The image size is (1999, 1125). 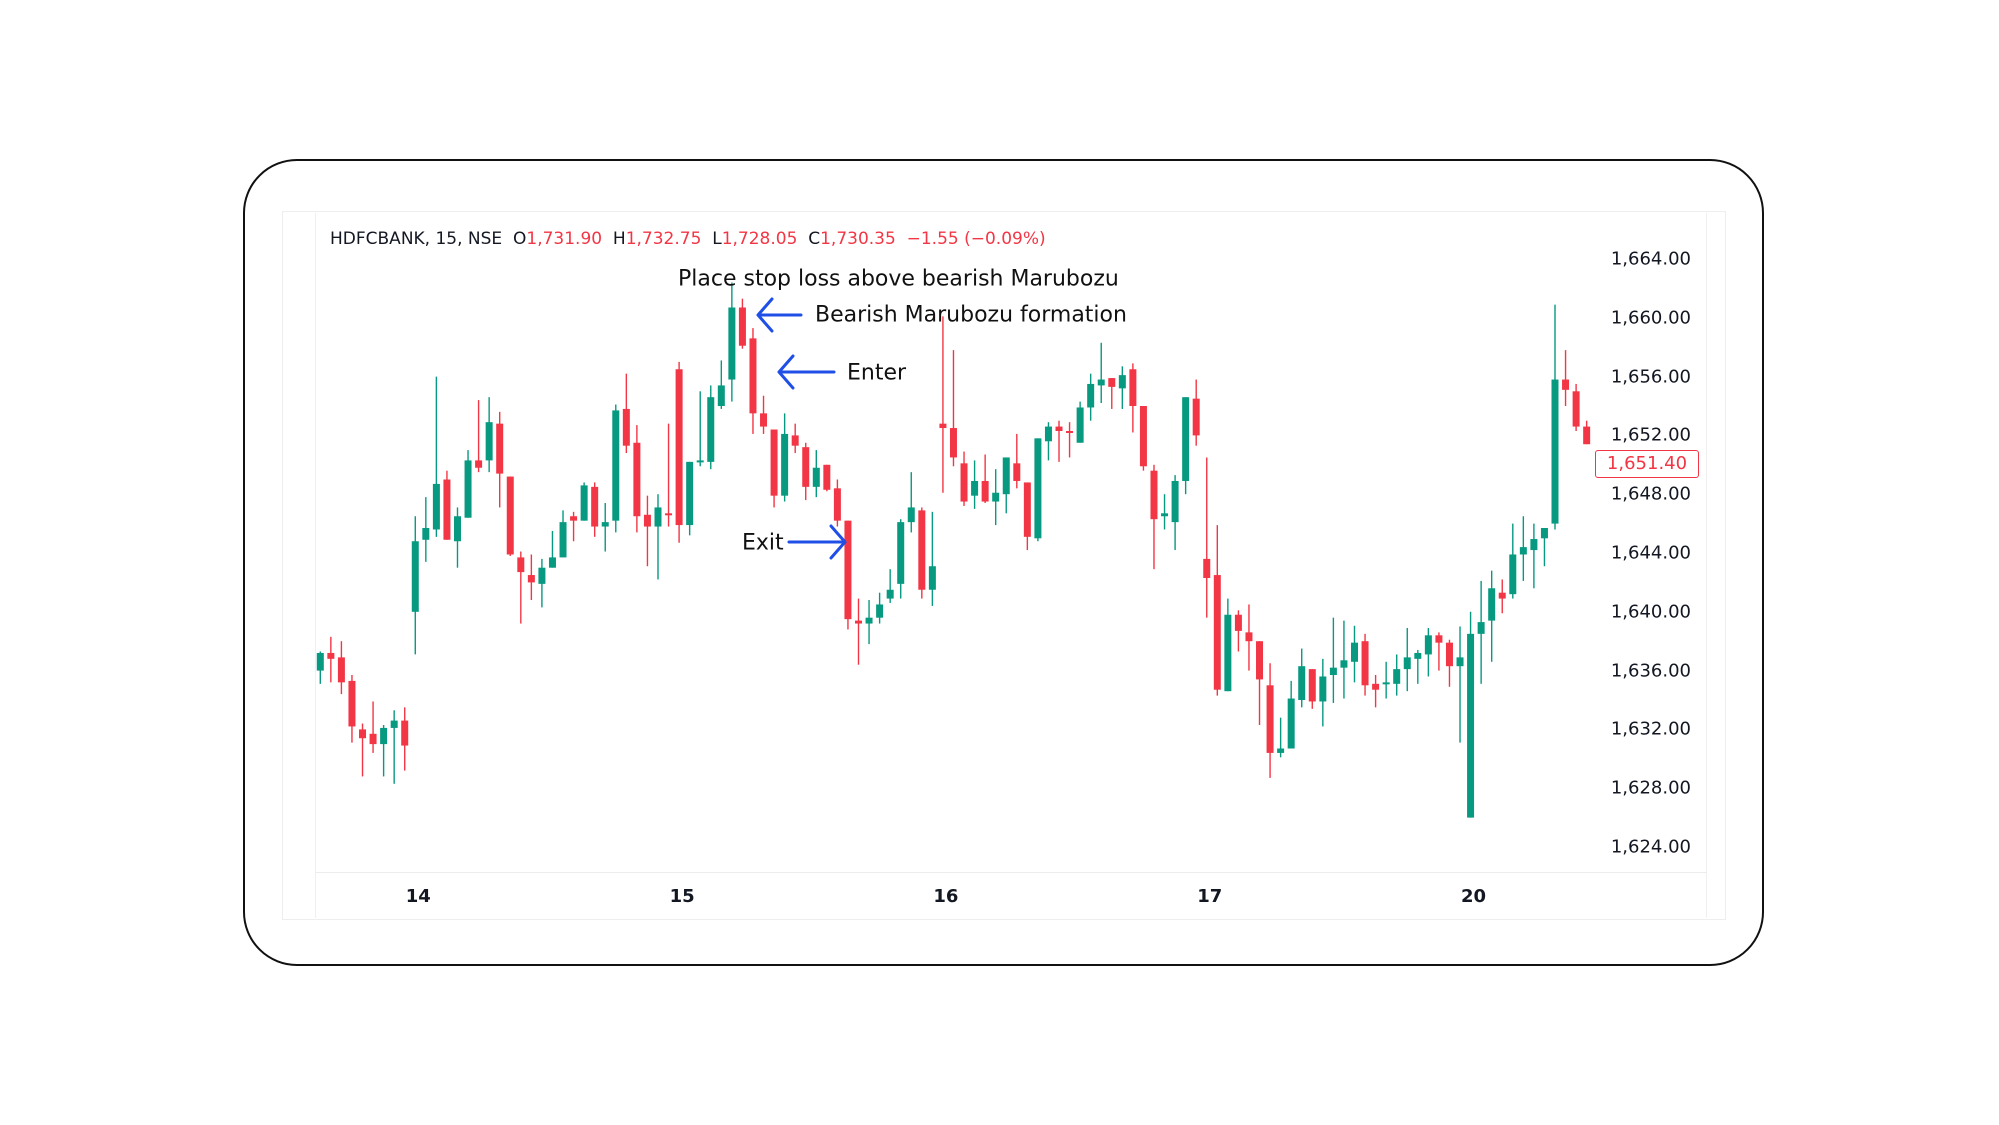 What do you see at coordinates (520, 239) in the screenshot?
I see `open-label: O` at bounding box center [520, 239].